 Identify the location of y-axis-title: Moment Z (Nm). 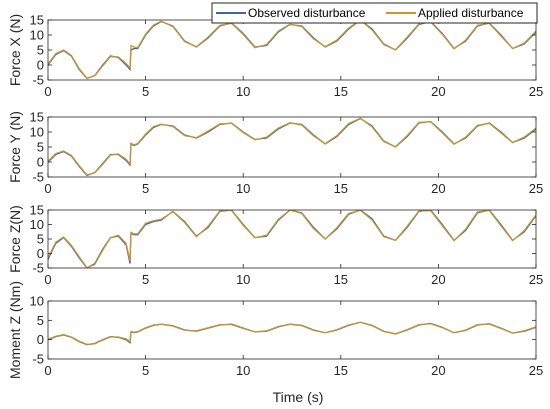
(15, 330).